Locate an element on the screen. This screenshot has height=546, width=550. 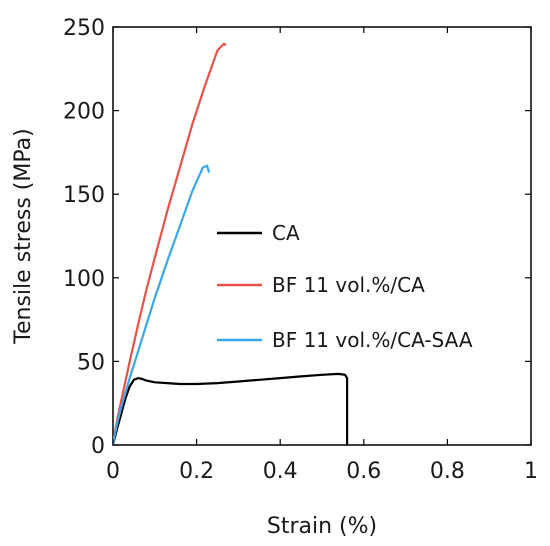
x-tick-label: 0.2 is located at coordinates (196, 471).